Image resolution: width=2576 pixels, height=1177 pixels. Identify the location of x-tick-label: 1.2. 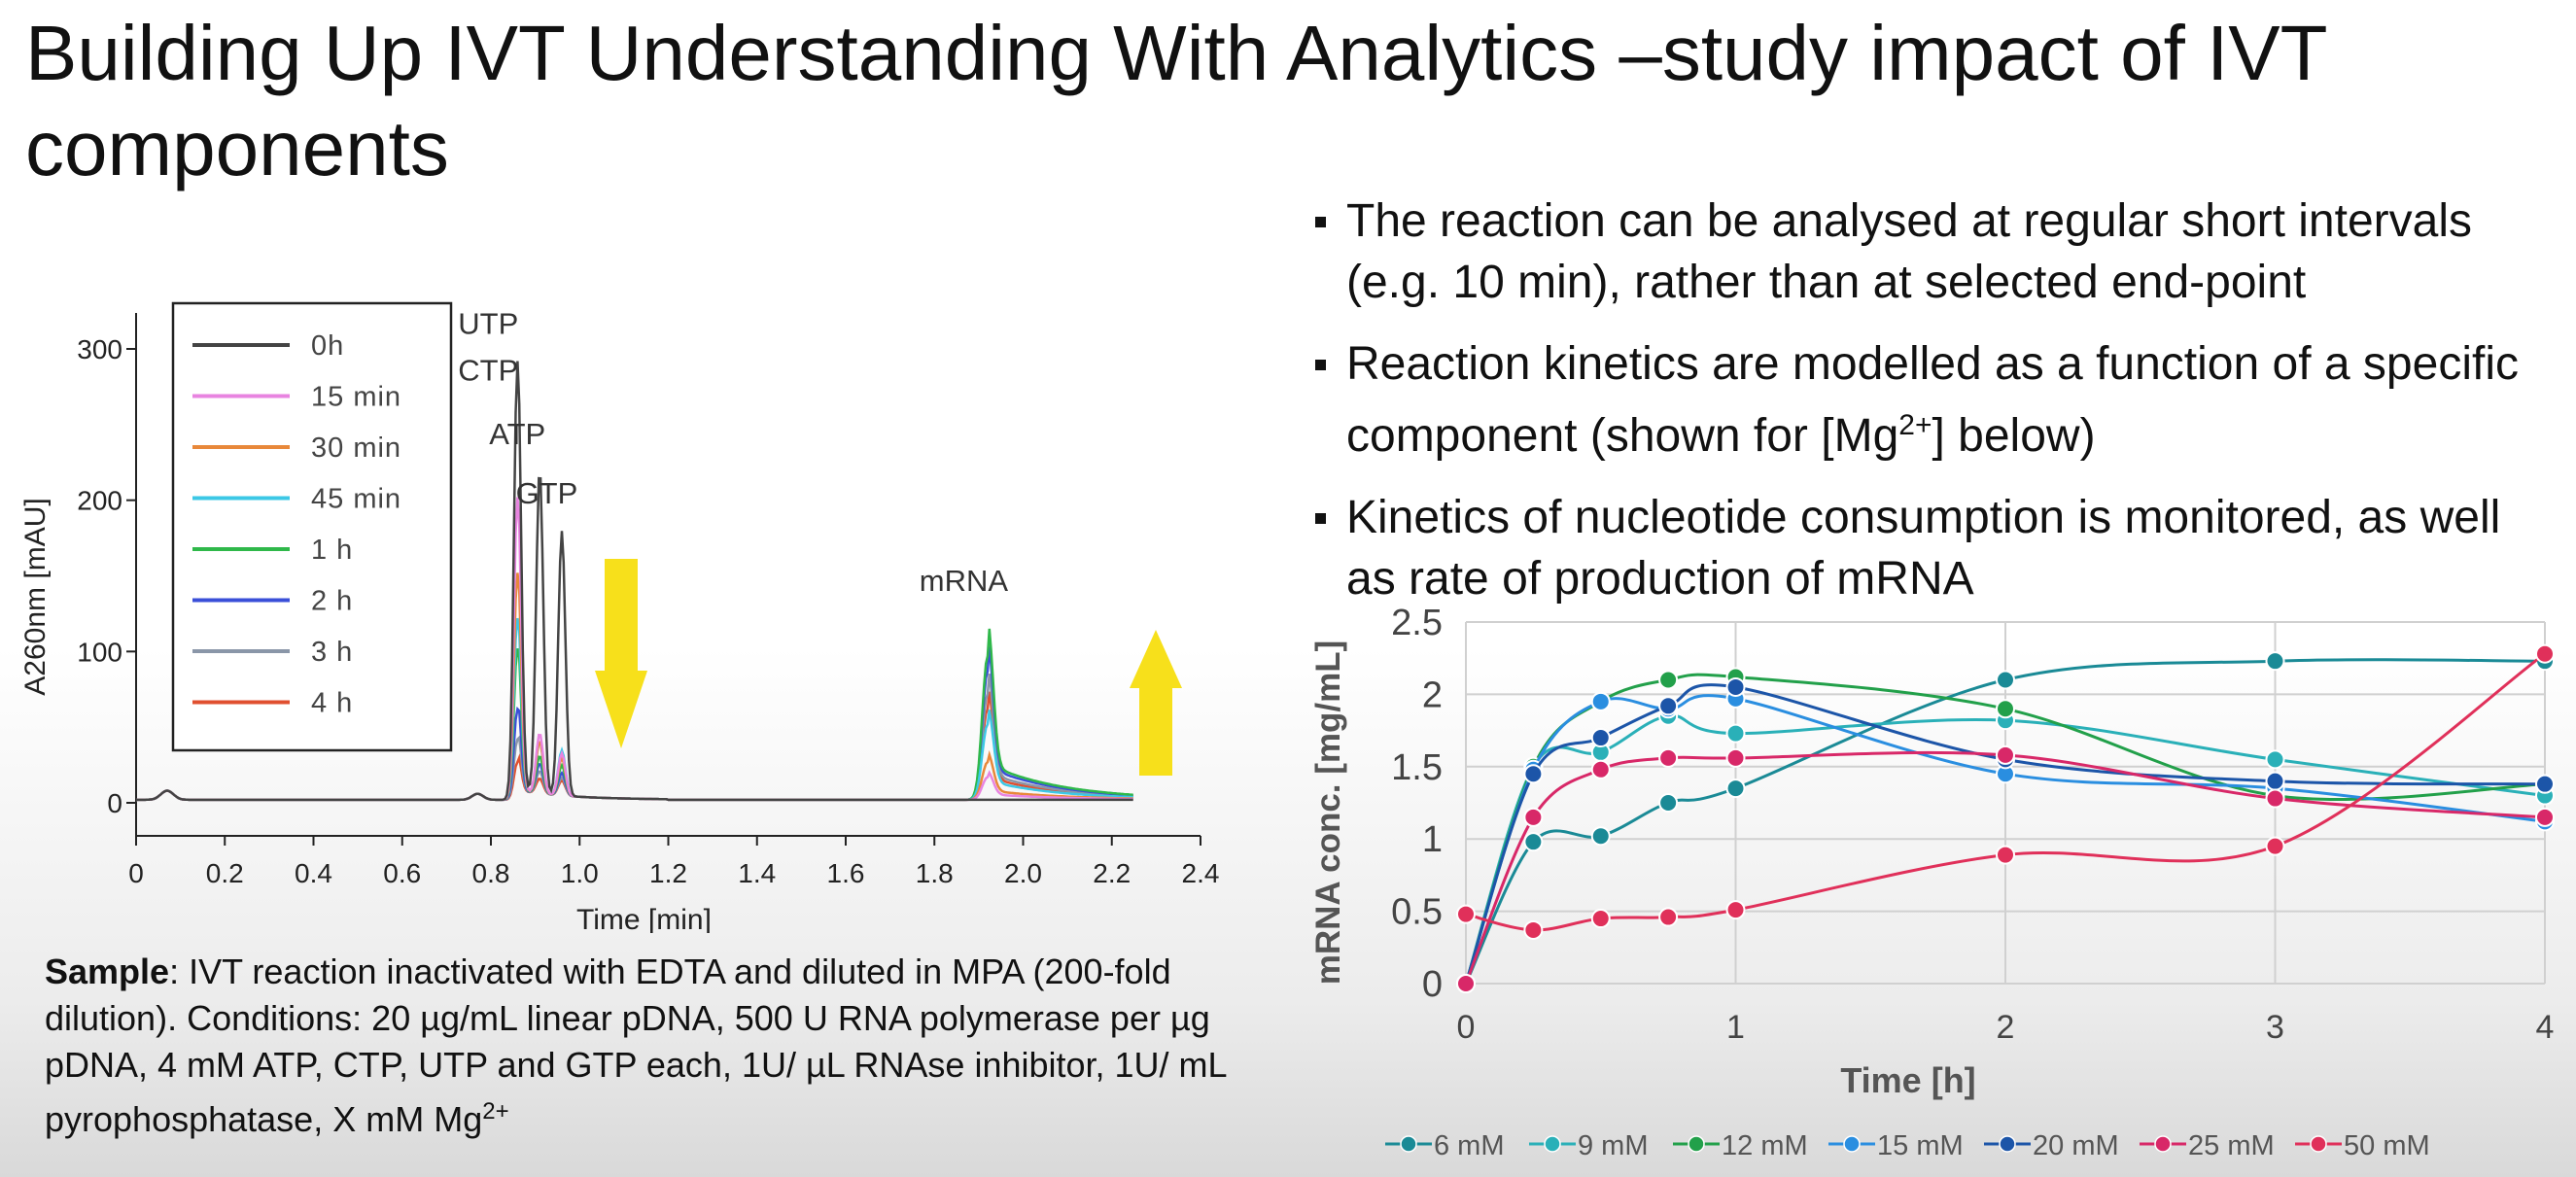
(668, 873).